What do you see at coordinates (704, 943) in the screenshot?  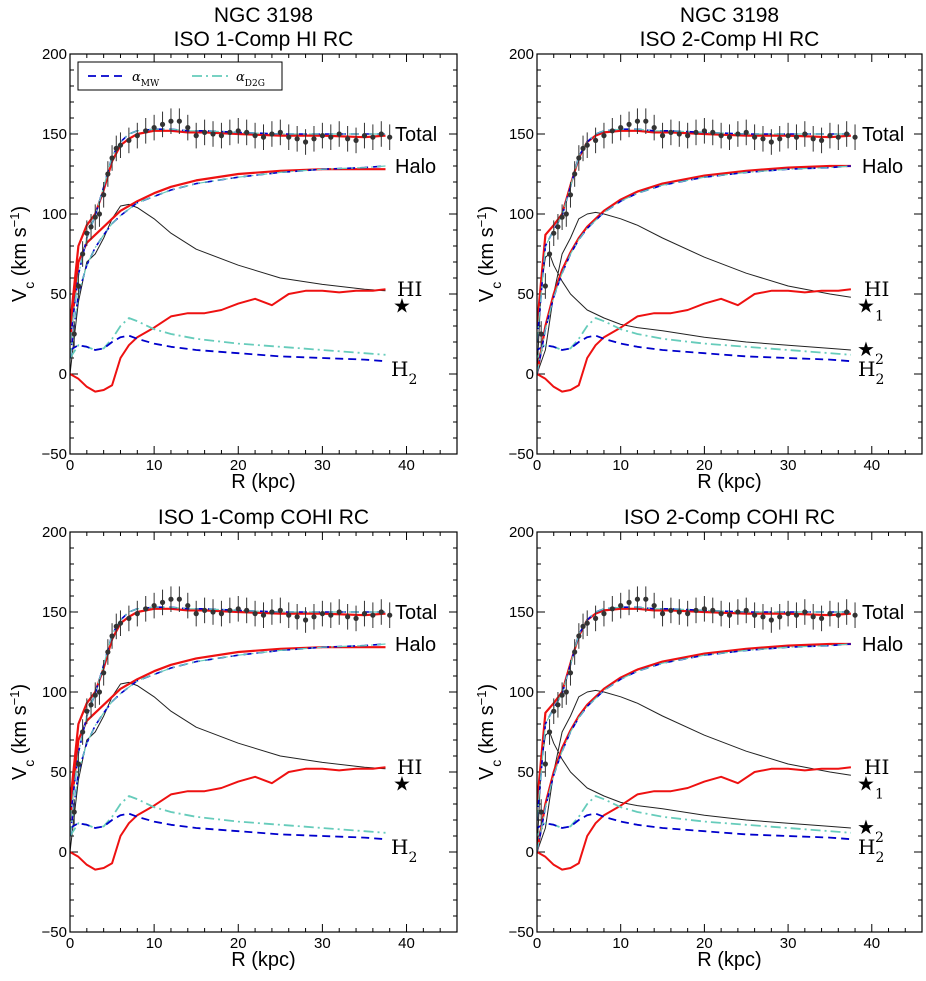 I see `x-tick-label: 20` at bounding box center [704, 943].